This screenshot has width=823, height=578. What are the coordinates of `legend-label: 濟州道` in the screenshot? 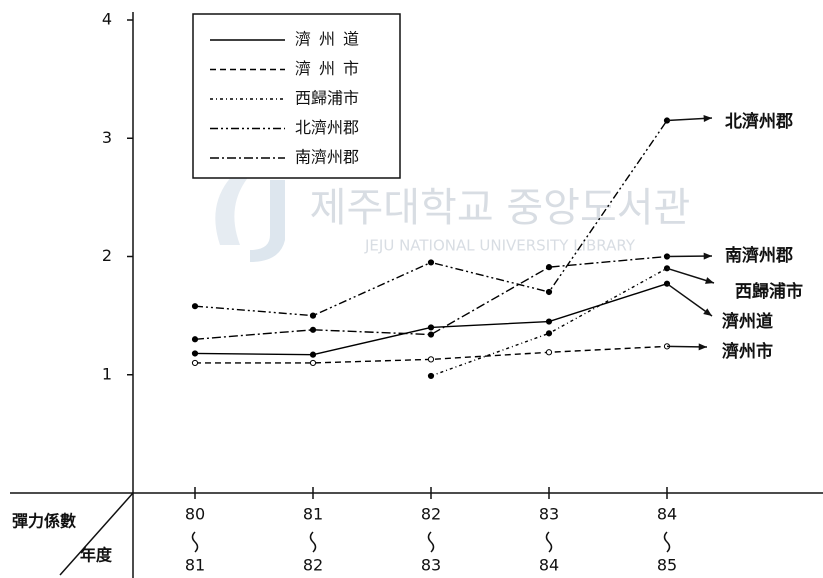 It's located at (331, 39).